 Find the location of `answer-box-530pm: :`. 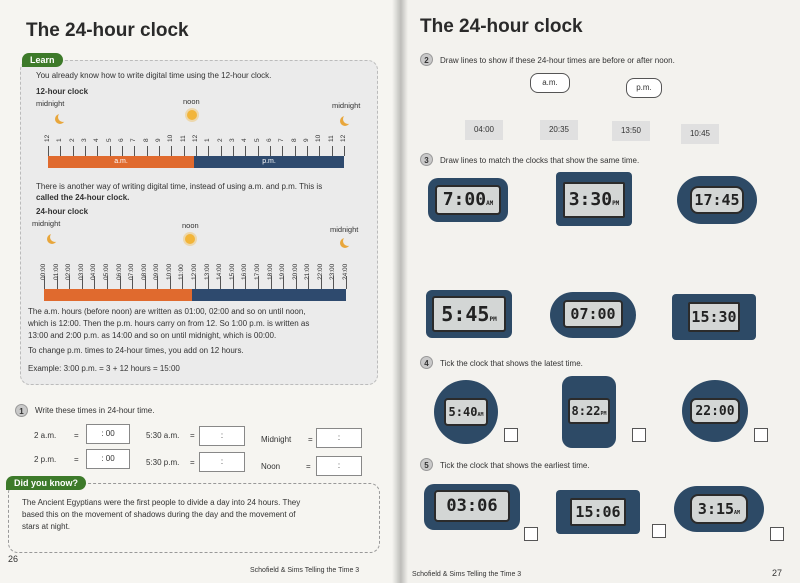

answer-box-530pm: : is located at coordinates (222, 462).